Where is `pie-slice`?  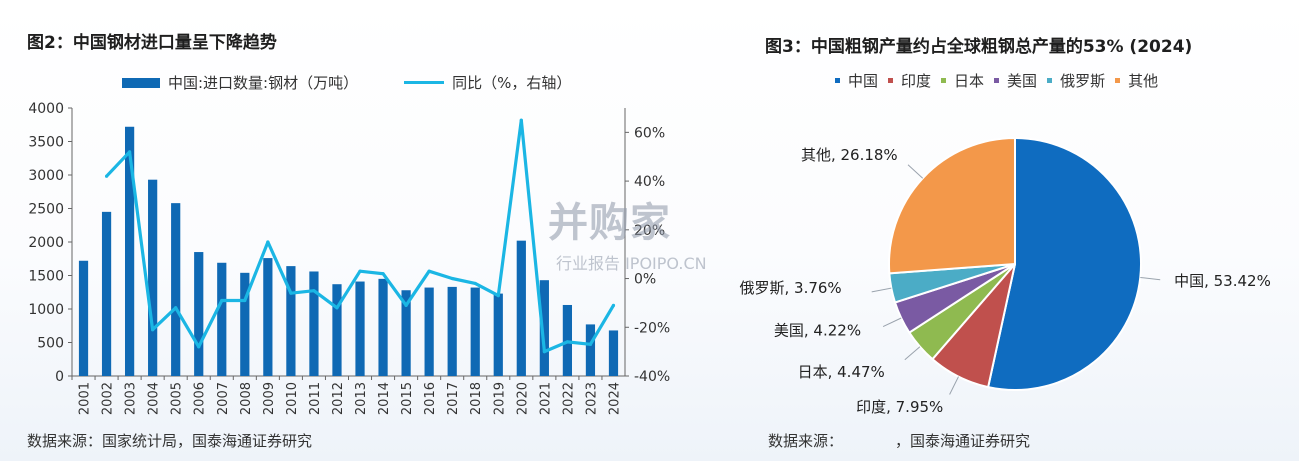 pie-slice is located at coordinates (952, 205).